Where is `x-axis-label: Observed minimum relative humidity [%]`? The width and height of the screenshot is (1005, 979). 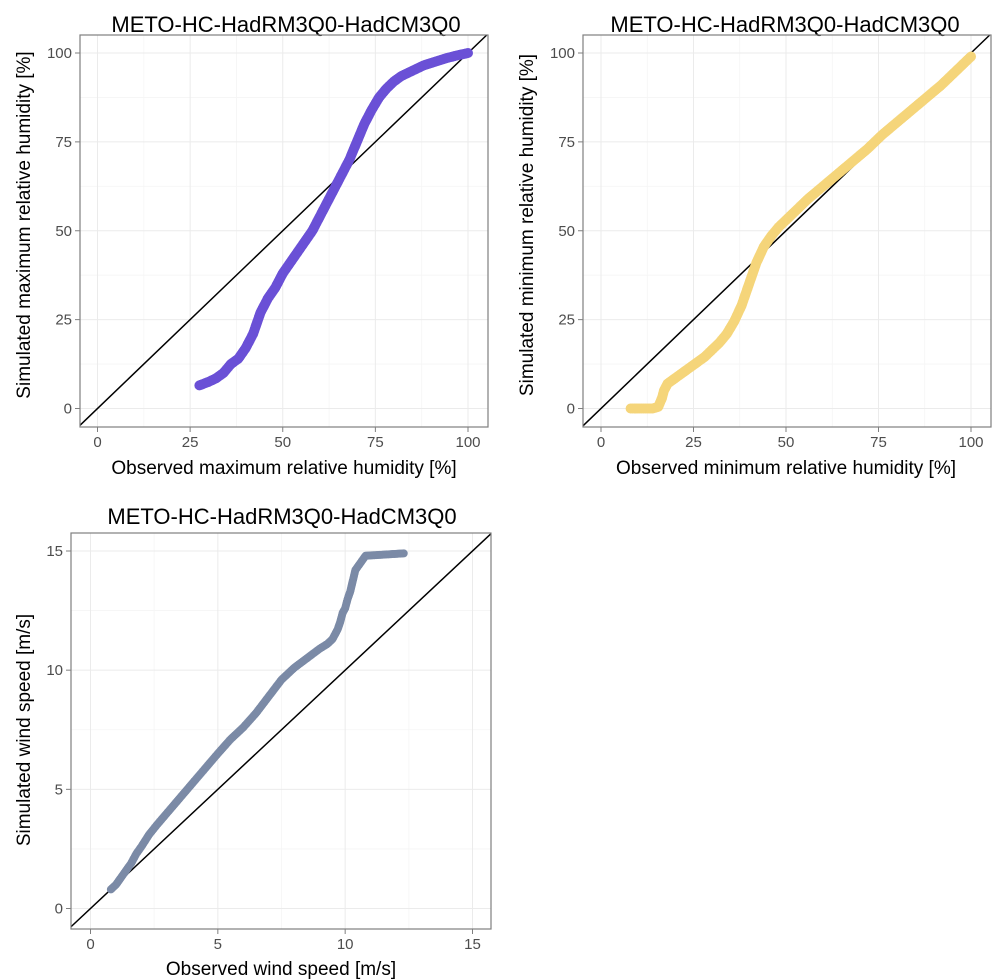
x-axis-label: Observed minimum relative humidity [%] is located at coordinates (786, 468).